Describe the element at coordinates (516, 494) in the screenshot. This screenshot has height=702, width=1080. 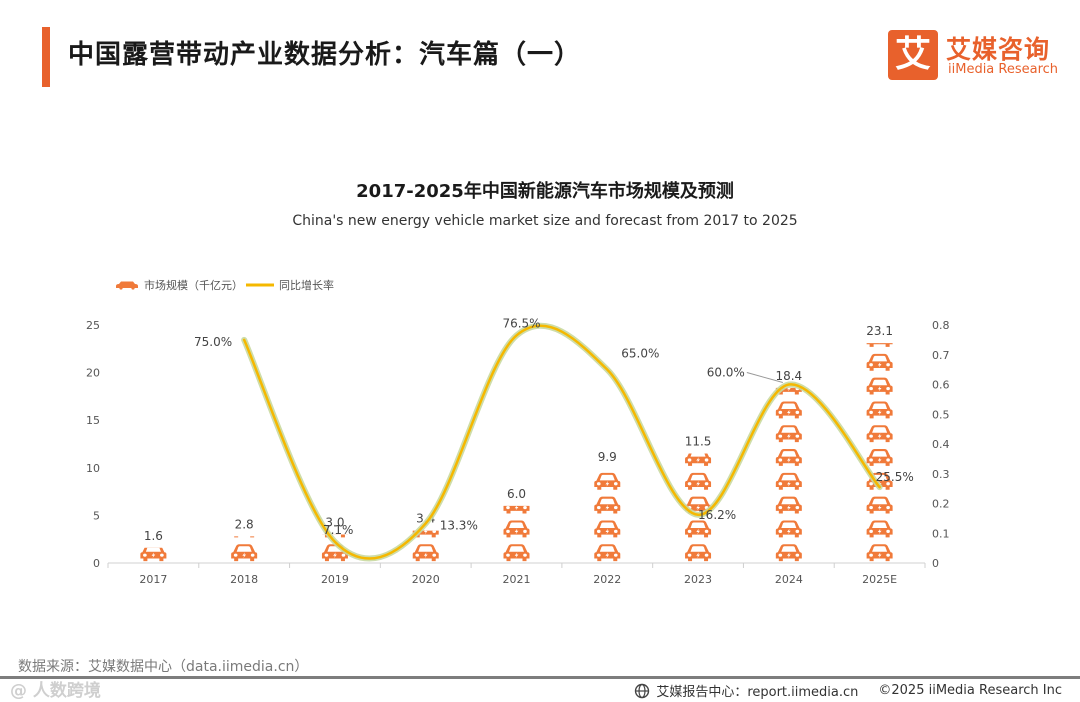
I see `bar-value-label: 6.0` at that location.